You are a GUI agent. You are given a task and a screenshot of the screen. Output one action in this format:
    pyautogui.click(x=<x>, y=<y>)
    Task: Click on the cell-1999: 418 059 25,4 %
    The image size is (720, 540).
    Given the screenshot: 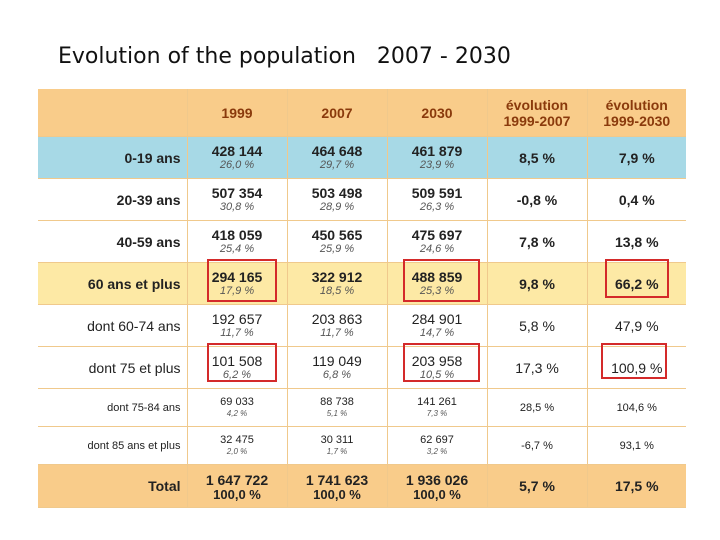 What is the action you would take?
    pyautogui.click(x=237, y=241)
    